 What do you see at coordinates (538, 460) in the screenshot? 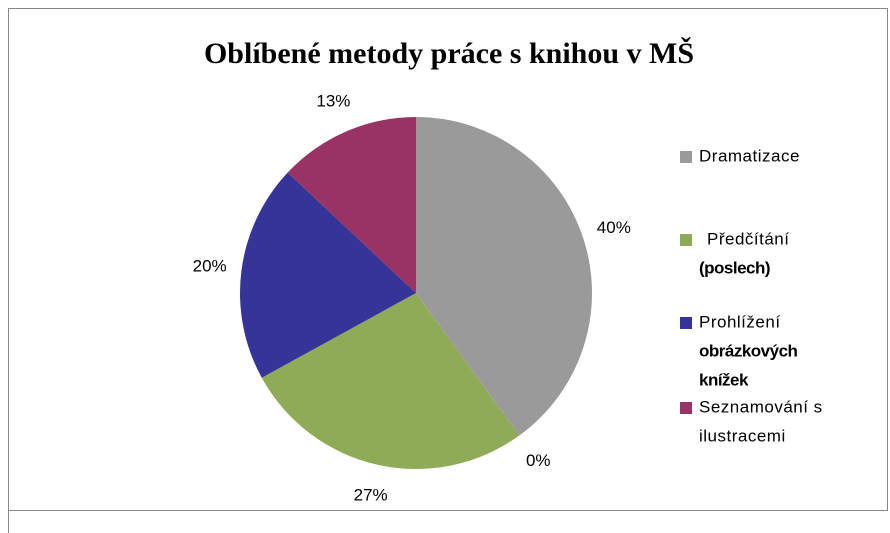
I see `data-label: 0%` at bounding box center [538, 460].